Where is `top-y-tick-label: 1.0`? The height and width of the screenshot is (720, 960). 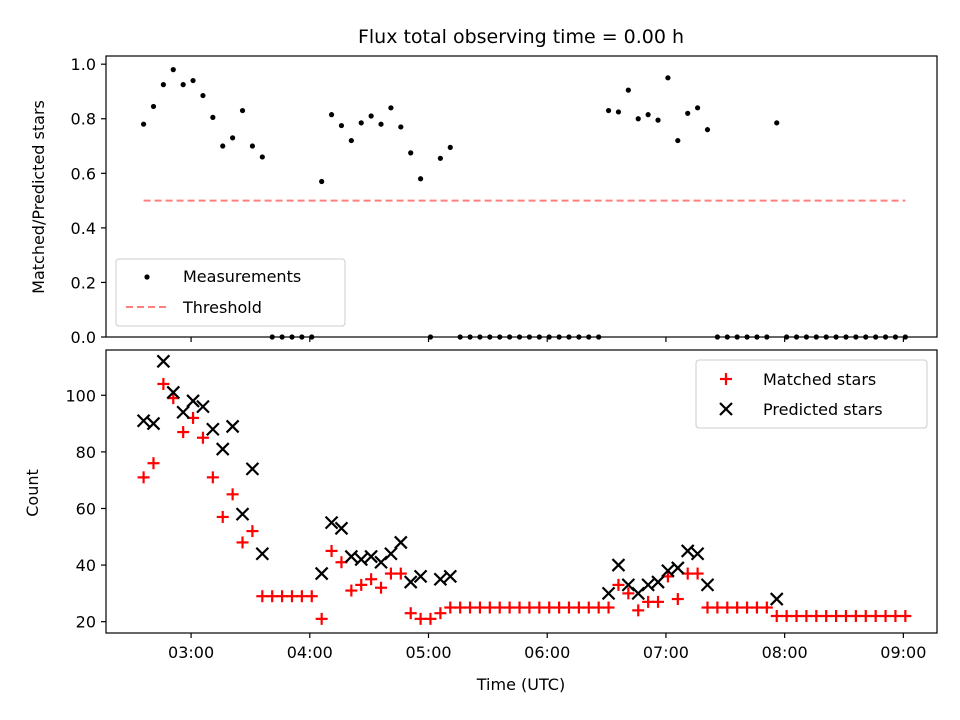
top-y-tick-label: 1.0 is located at coordinates (83, 64).